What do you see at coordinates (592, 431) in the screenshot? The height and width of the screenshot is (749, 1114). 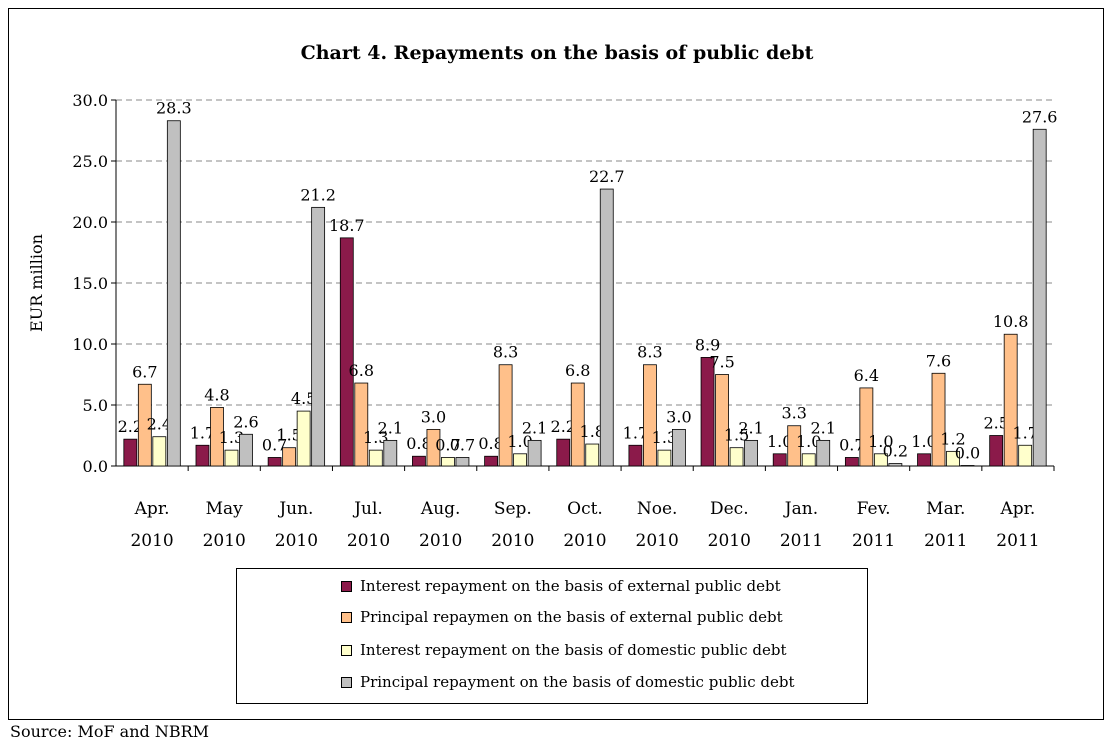 I see `data-label: 1.8` at bounding box center [592, 431].